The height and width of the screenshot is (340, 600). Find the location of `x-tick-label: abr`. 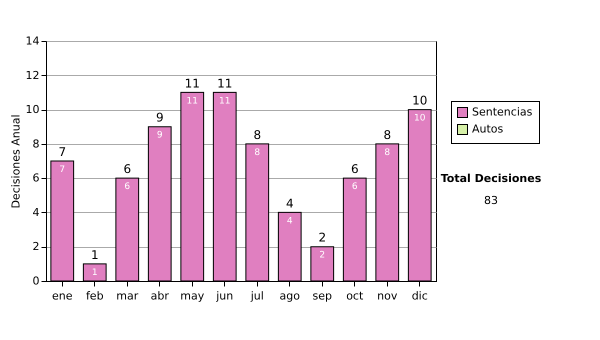

x-tick-label: abr is located at coordinates (160, 296).